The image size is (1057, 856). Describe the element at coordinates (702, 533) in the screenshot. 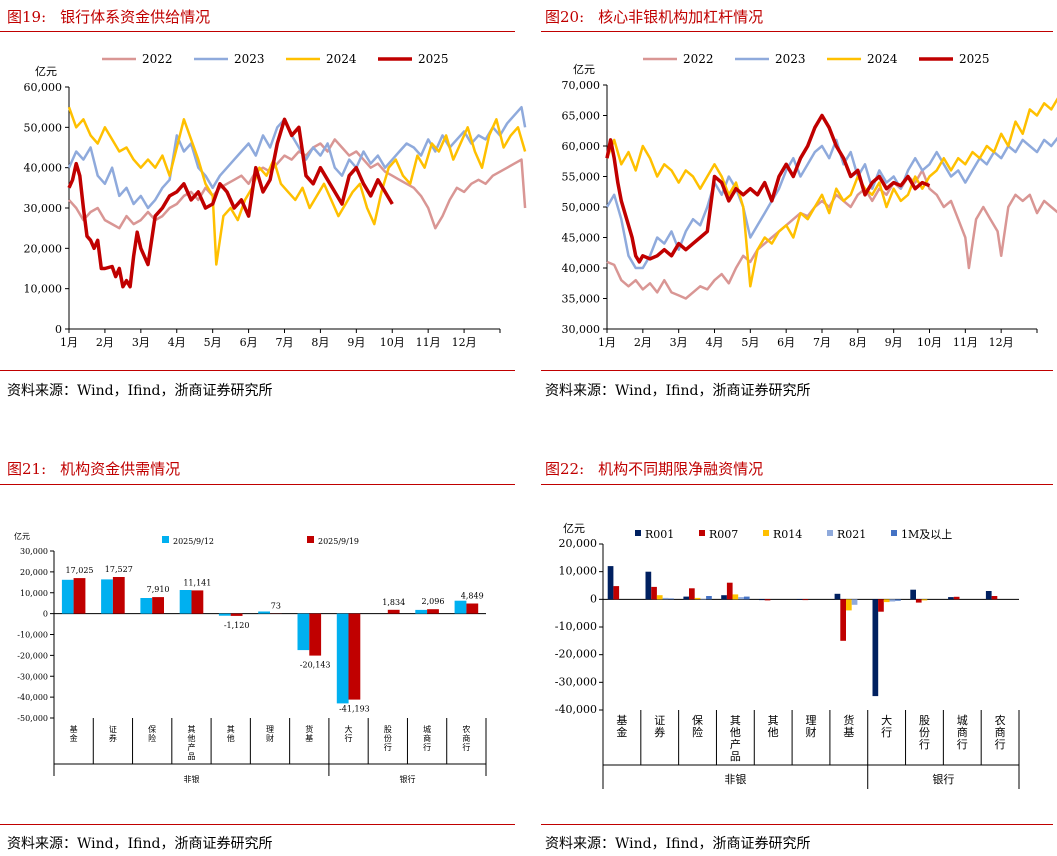

I see `legend-swatch-R007` at that location.